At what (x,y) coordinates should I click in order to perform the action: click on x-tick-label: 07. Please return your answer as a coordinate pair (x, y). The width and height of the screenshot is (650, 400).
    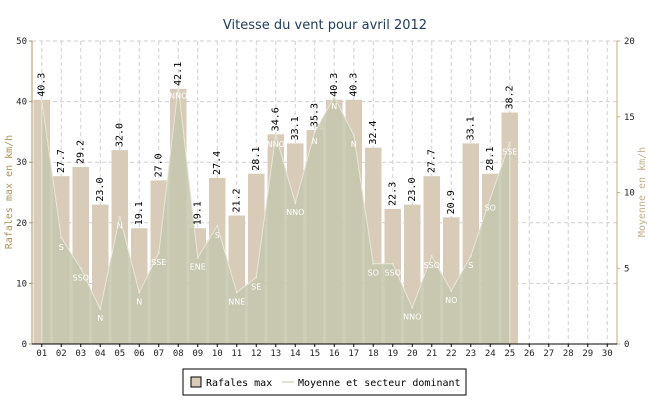
    Looking at the image, I should click on (158, 354).